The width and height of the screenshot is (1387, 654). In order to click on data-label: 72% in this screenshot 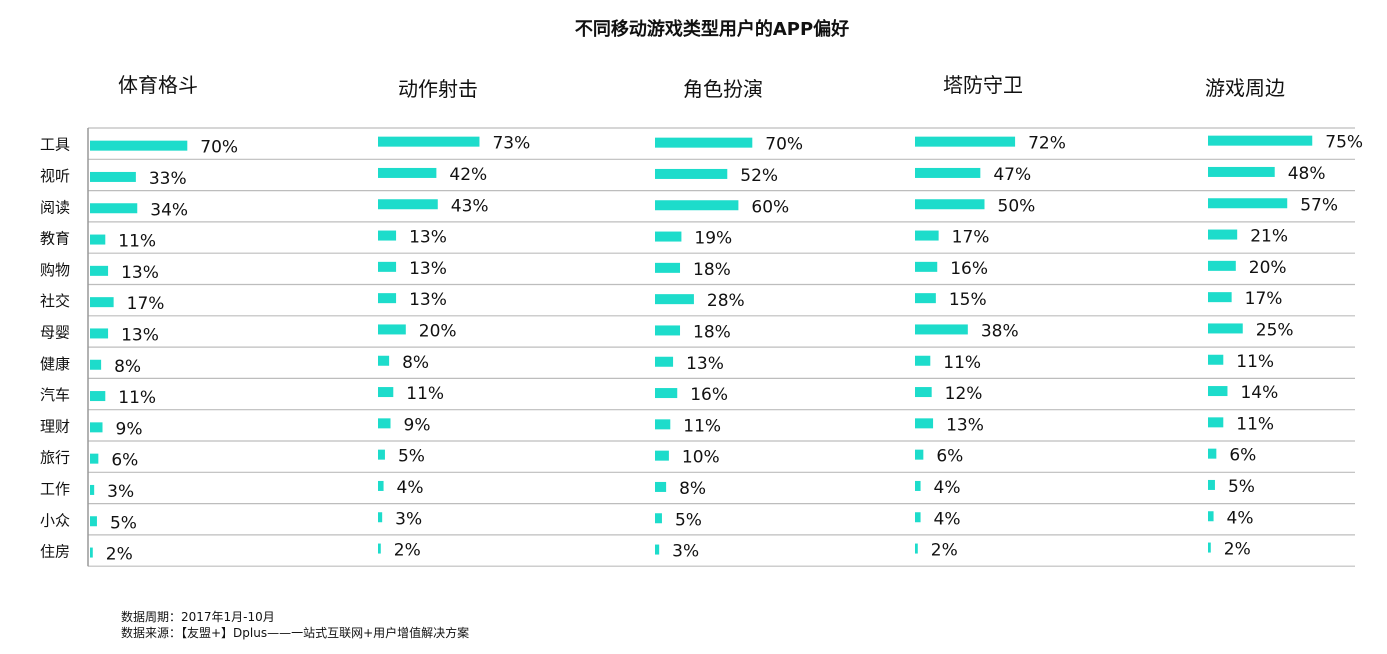, I will do `click(1047, 144)`.